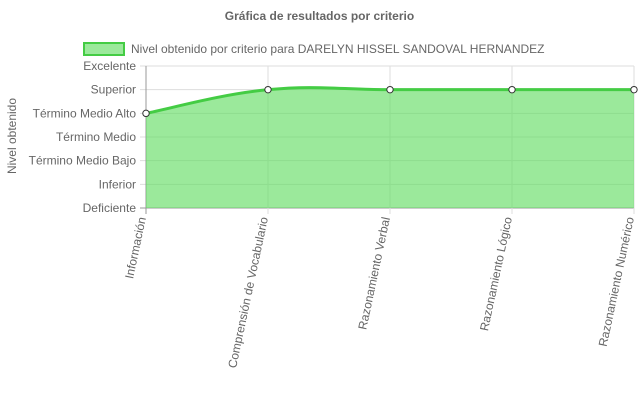 This screenshot has height=411, width=639. What do you see at coordinates (496, 273) in the screenshot?
I see `x-tick-label: Razonamiento Lógico` at bounding box center [496, 273].